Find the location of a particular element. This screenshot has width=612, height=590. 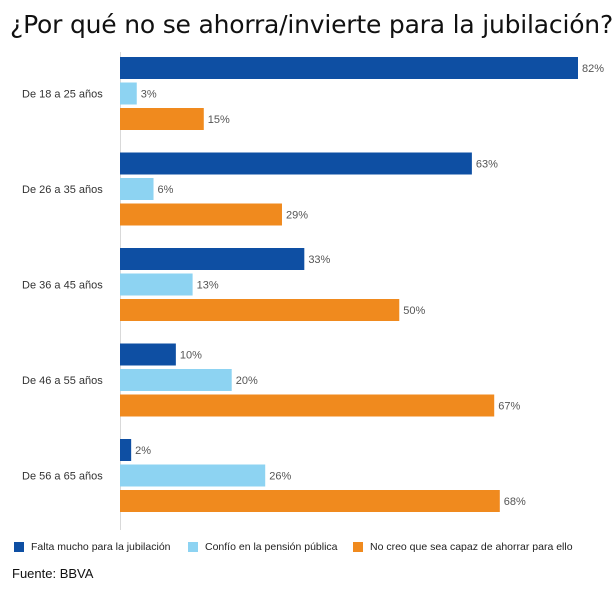

data-label: 68% is located at coordinates (515, 502).